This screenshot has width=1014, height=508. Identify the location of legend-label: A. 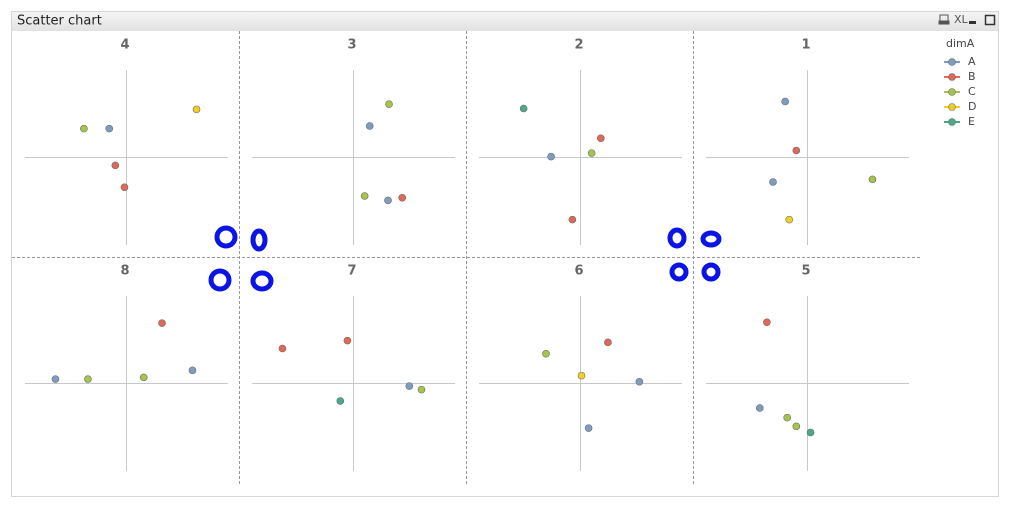
(972, 61).